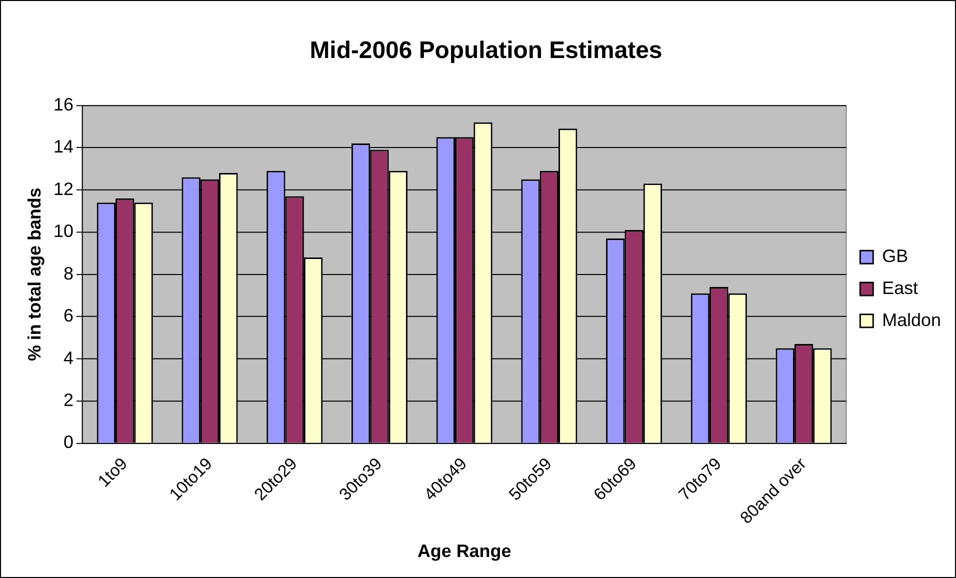 This screenshot has height=578, width=956. Describe the element at coordinates (895, 256) in the screenshot. I see `legend-label: GB` at that location.